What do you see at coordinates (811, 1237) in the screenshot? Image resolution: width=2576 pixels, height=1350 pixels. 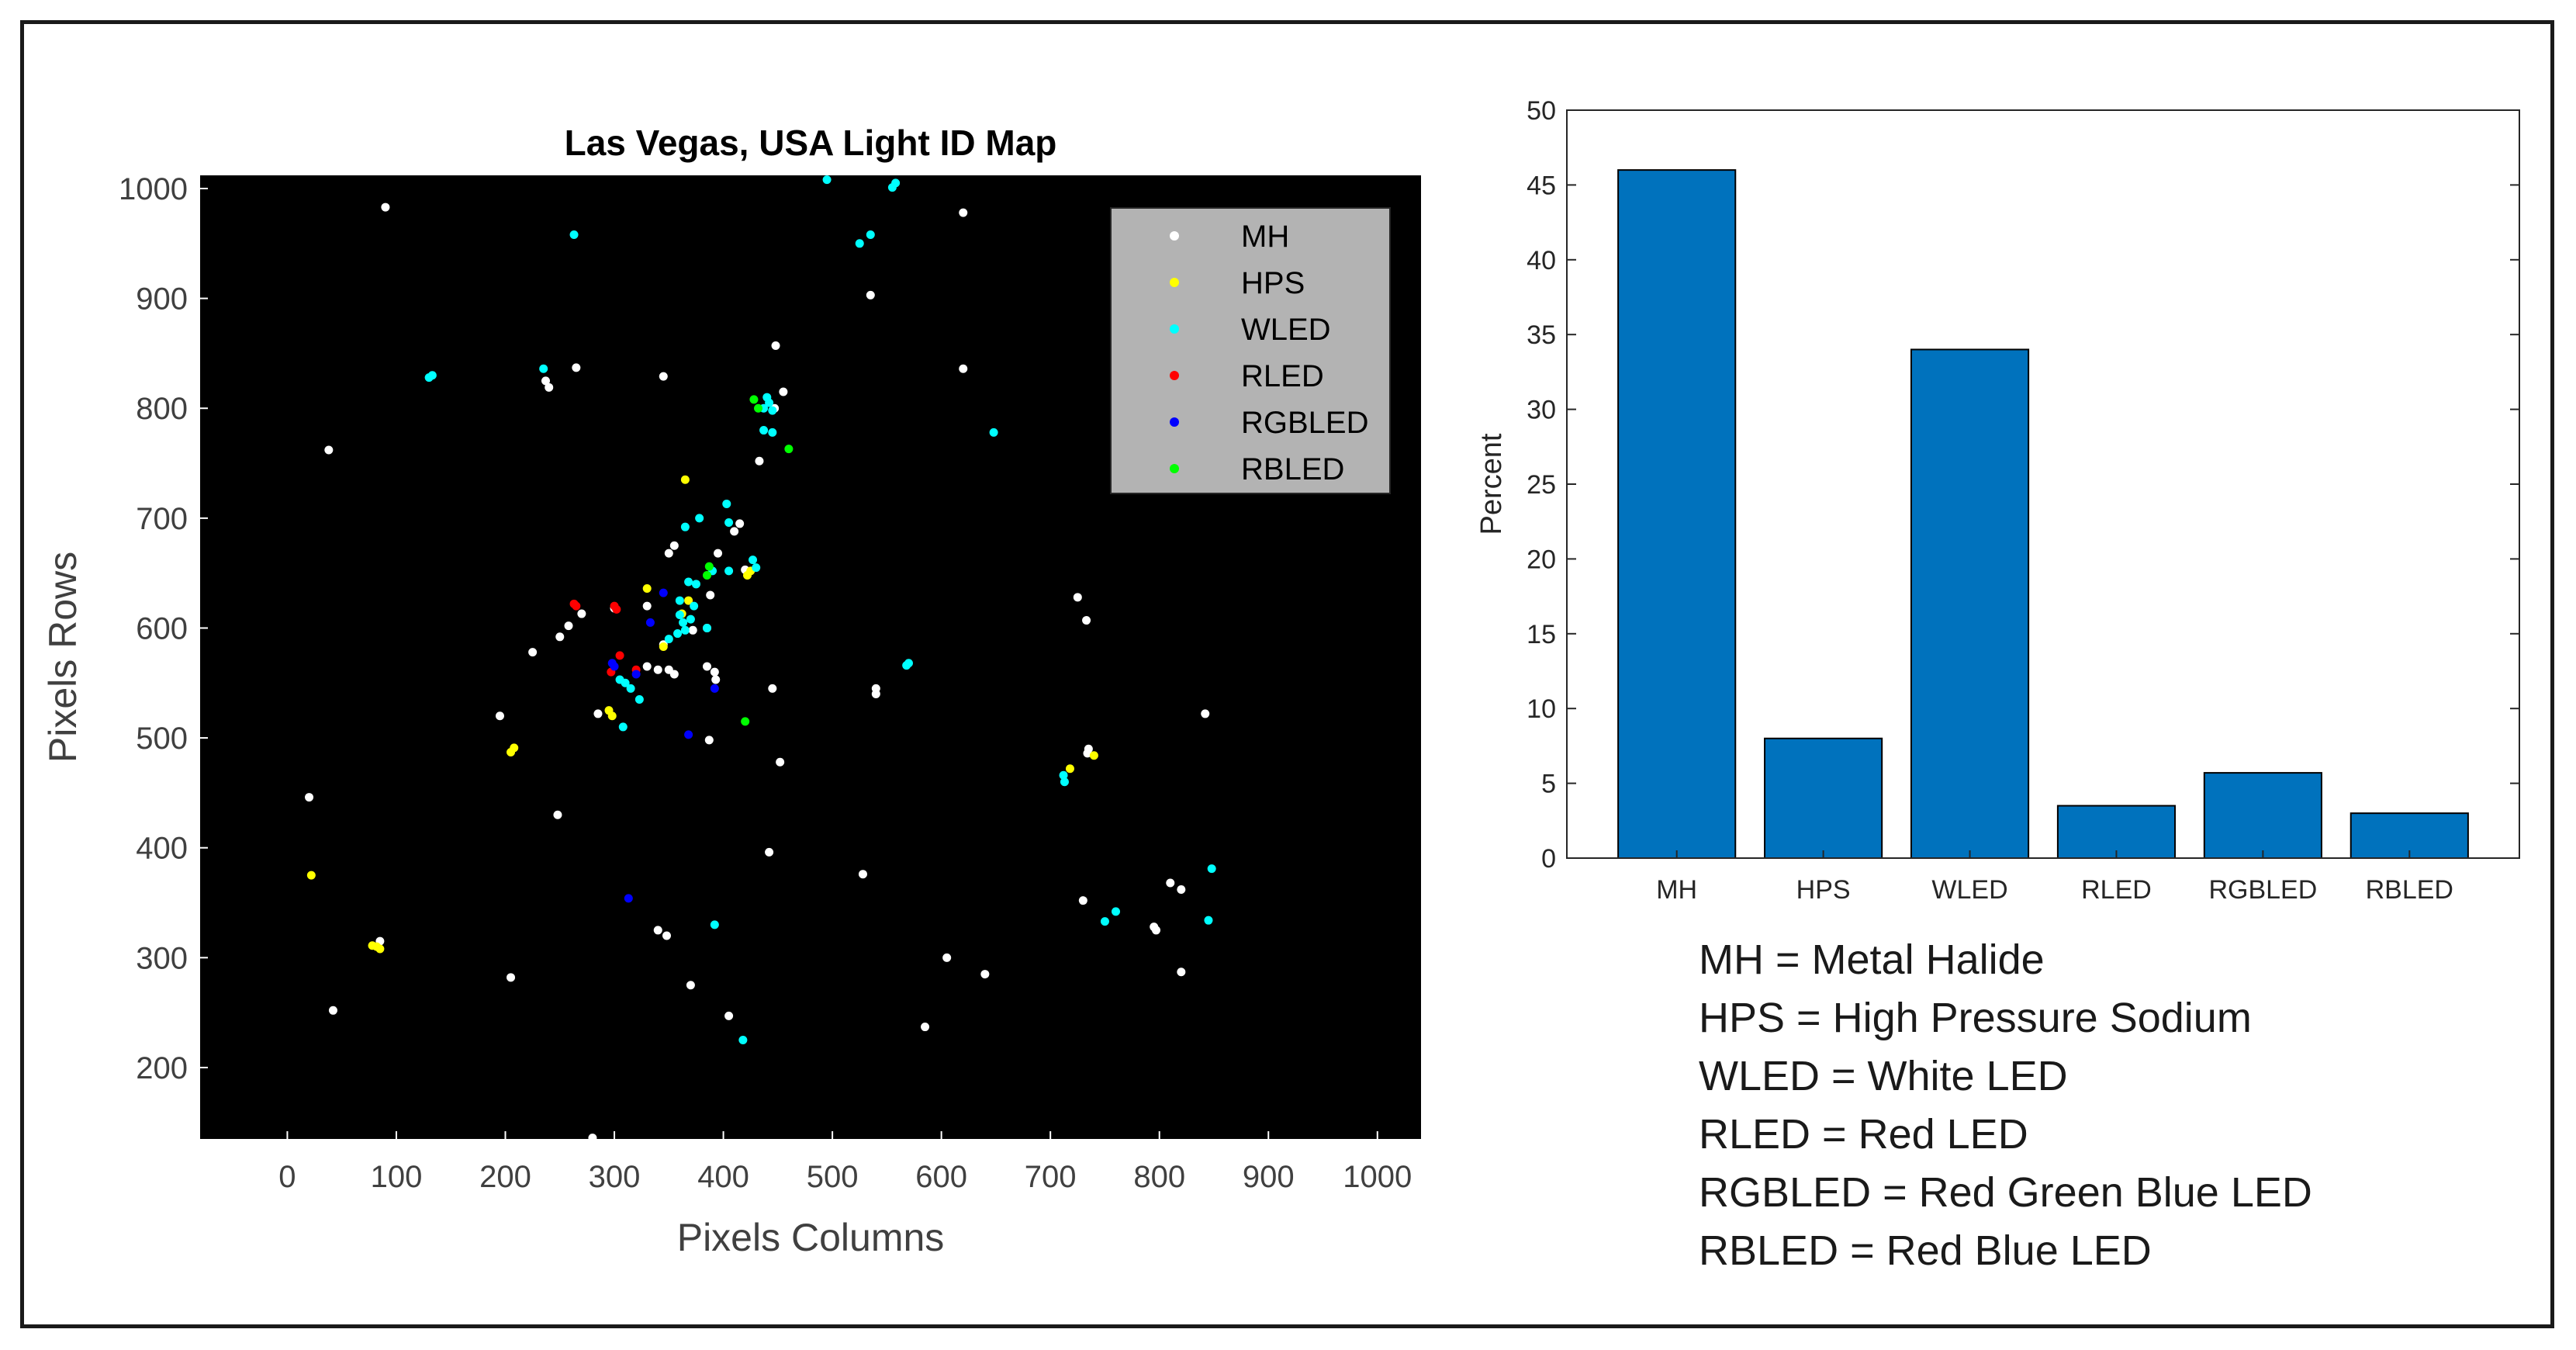 I see `scatter-x-axis-label: Pixels Columns` at bounding box center [811, 1237].